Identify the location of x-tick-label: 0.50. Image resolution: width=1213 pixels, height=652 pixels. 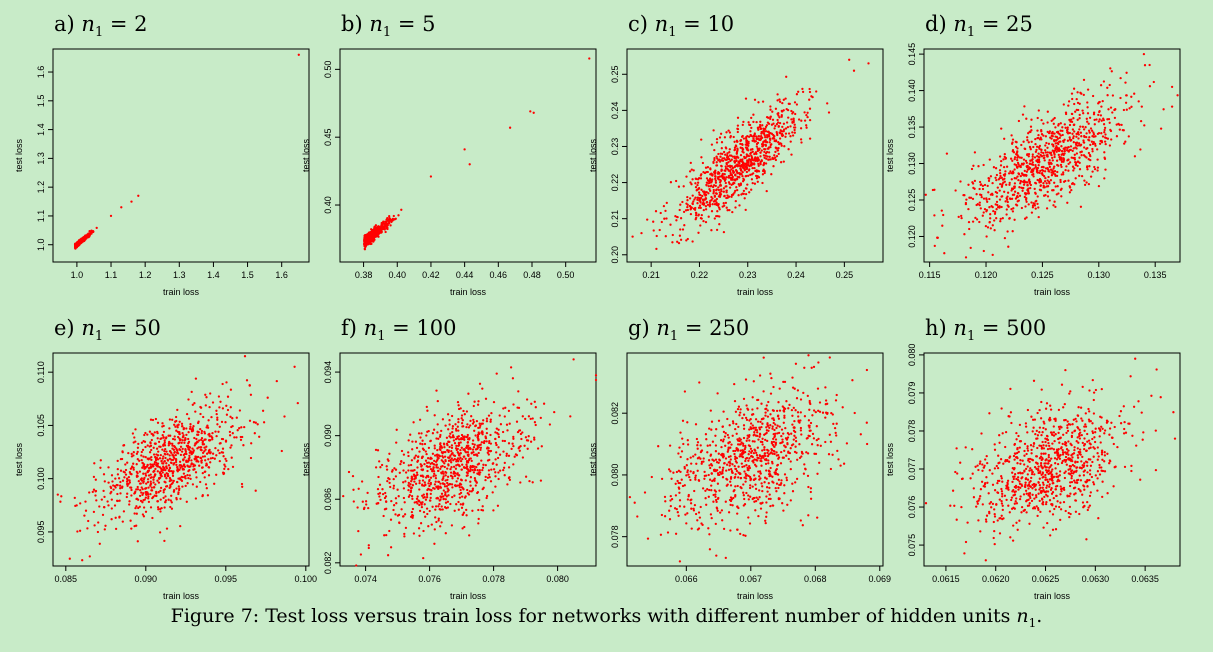
(566, 275).